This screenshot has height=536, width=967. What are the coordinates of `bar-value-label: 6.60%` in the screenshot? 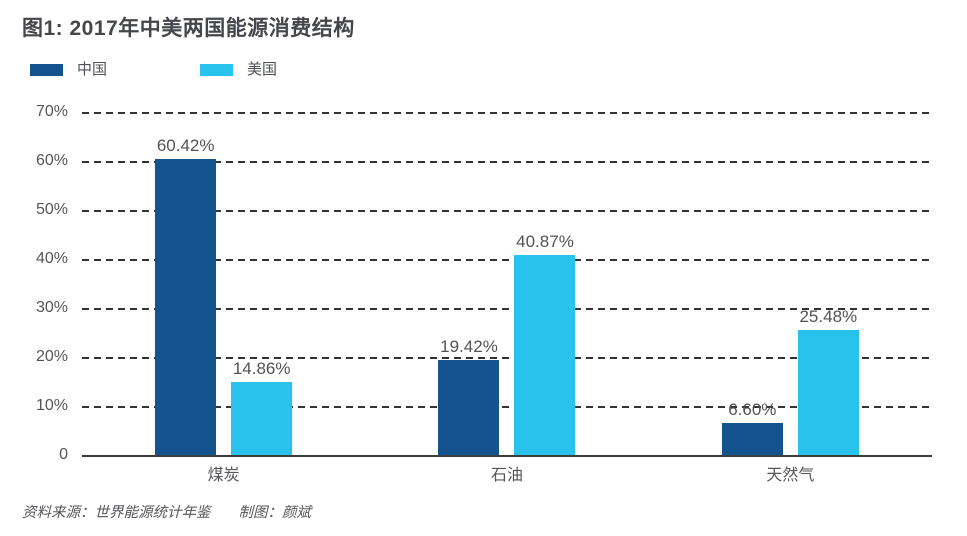 It's located at (752, 409).